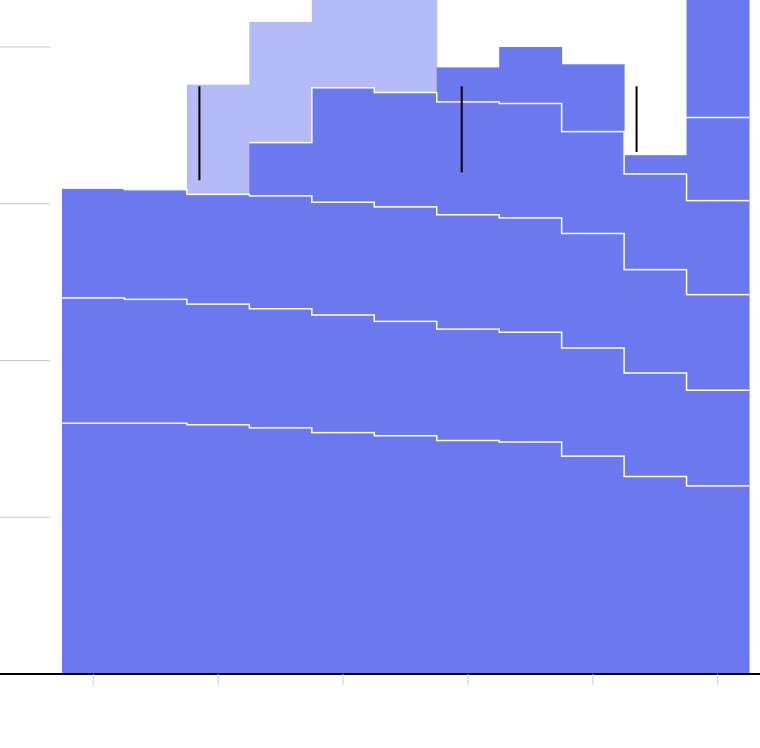 The height and width of the screenshot is (748, 760). What do you see at coordinates (25, 282) in the screenshot?
I see `y-axis-ticks` at bounding box center [25, 282].